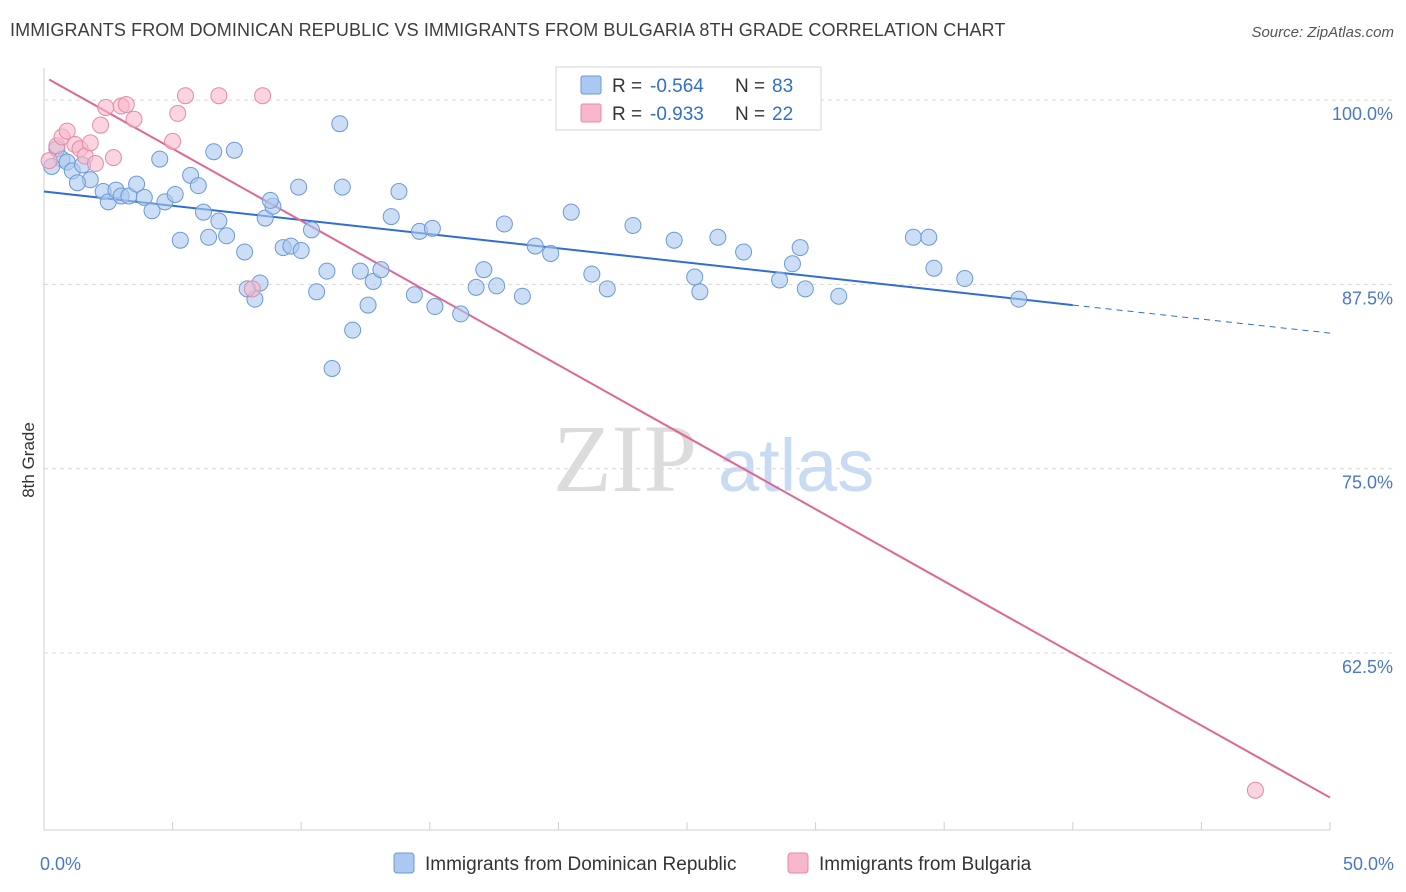 Image resolution: width=1406 pixels, height=892 pixels. Describe the element at coordinates (1322, 32) in the screenshot. I see `source-credit: Source: ZipAtlas.com` at that location.